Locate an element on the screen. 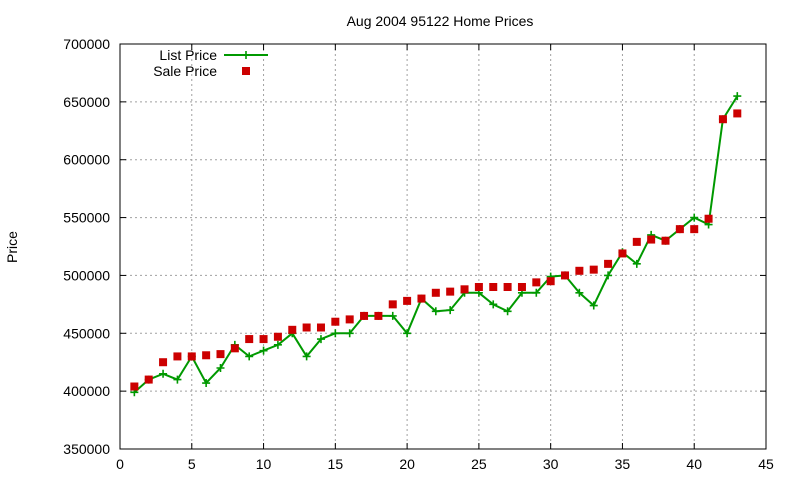  x-tick-label: 25 is located at coordinates (479, 464).